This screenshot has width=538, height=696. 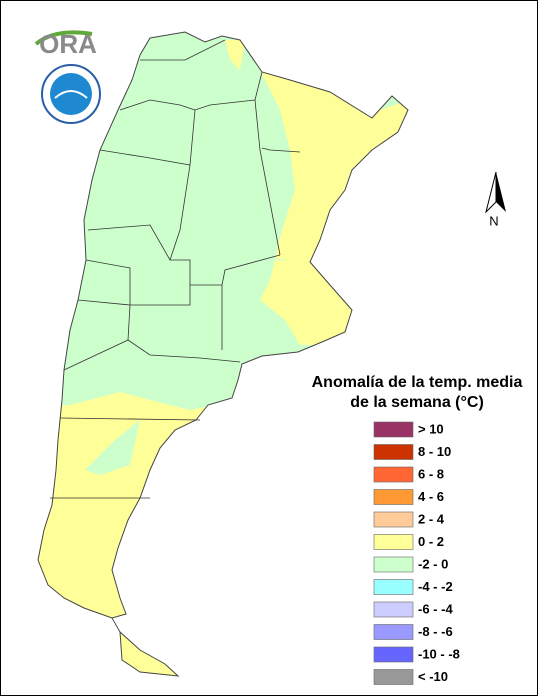 What do you see at coordinates (433, 563) in the screenshot?
I see `legend-label: -2 - 0` at bounding box center [433, 563].